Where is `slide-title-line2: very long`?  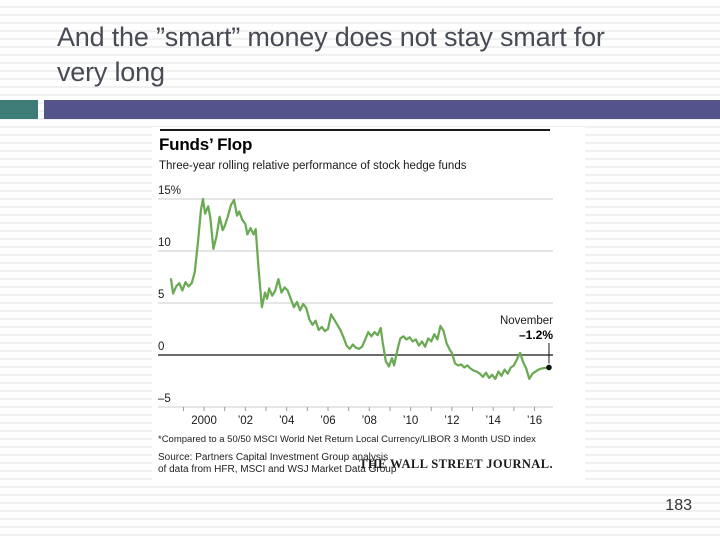
slide-title-line2: very long is located at coordinates (111, 72).